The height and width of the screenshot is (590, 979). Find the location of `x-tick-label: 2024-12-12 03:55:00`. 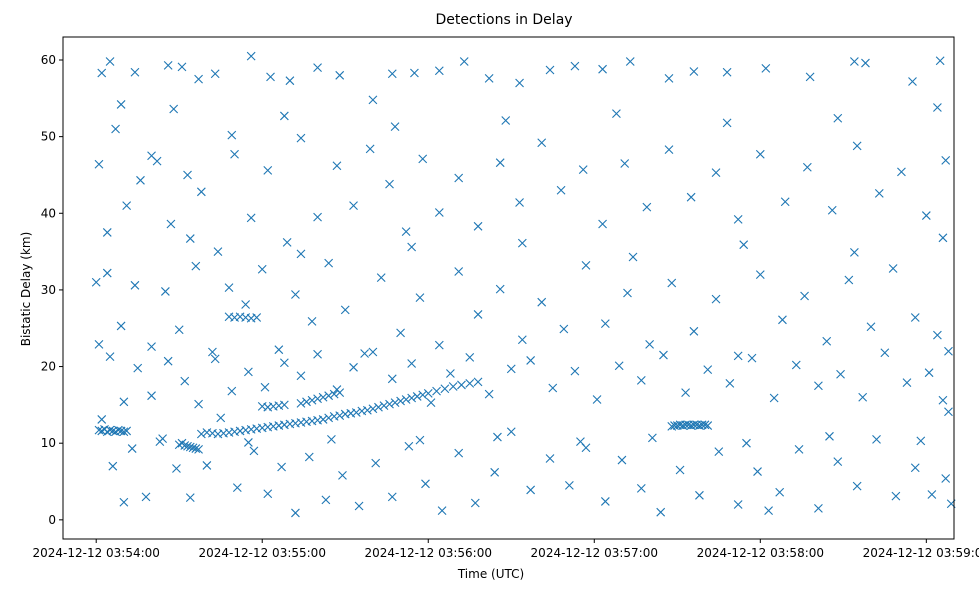

x-tick-label: 2024-12-12 03:55:00 is located at coordinates (262, 553).